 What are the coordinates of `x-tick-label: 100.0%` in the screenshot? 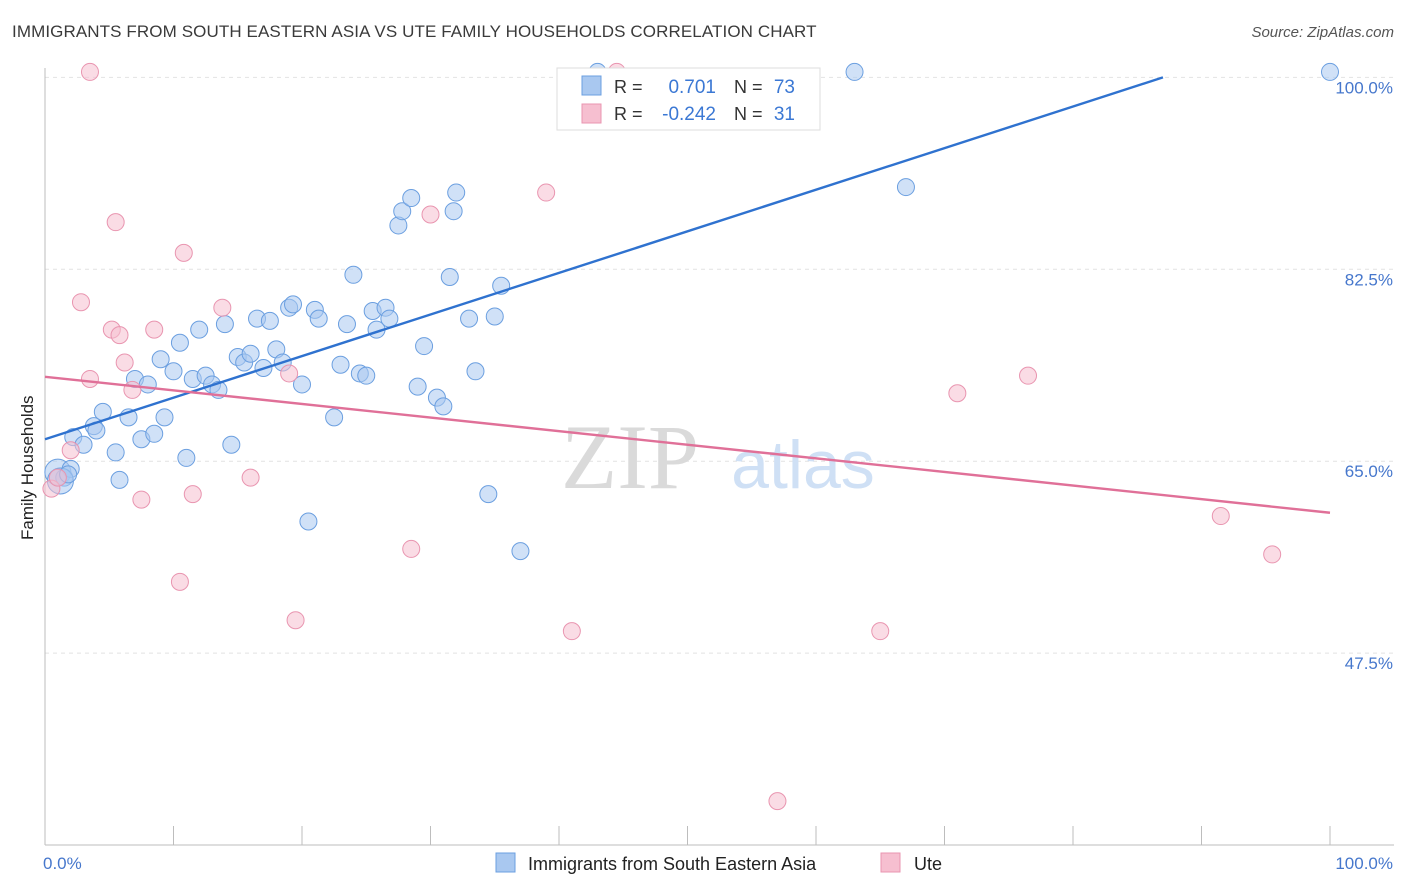 It's located at (1364, 863).